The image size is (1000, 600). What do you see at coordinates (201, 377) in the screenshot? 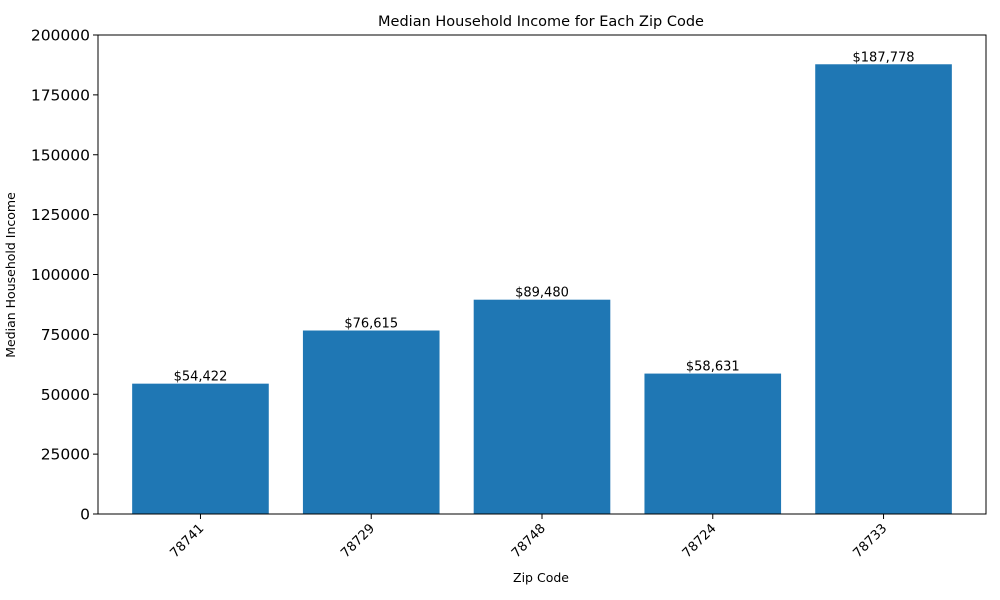
I see `data-label: $54,422` at bounding box center [201, 377].